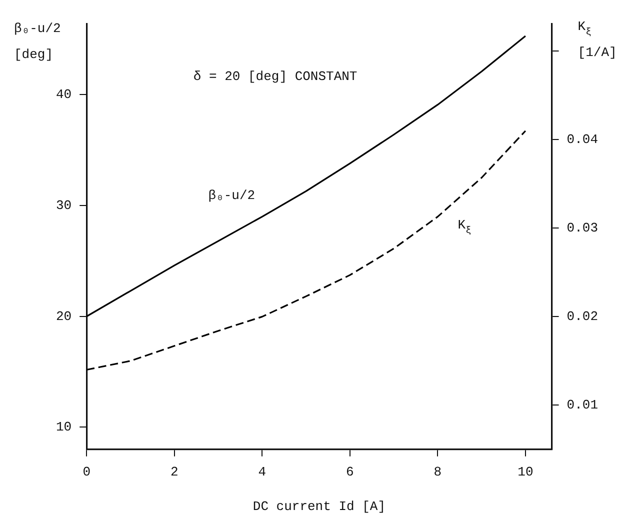  I want to click on y-tick-label: 30, so click(64, 206).